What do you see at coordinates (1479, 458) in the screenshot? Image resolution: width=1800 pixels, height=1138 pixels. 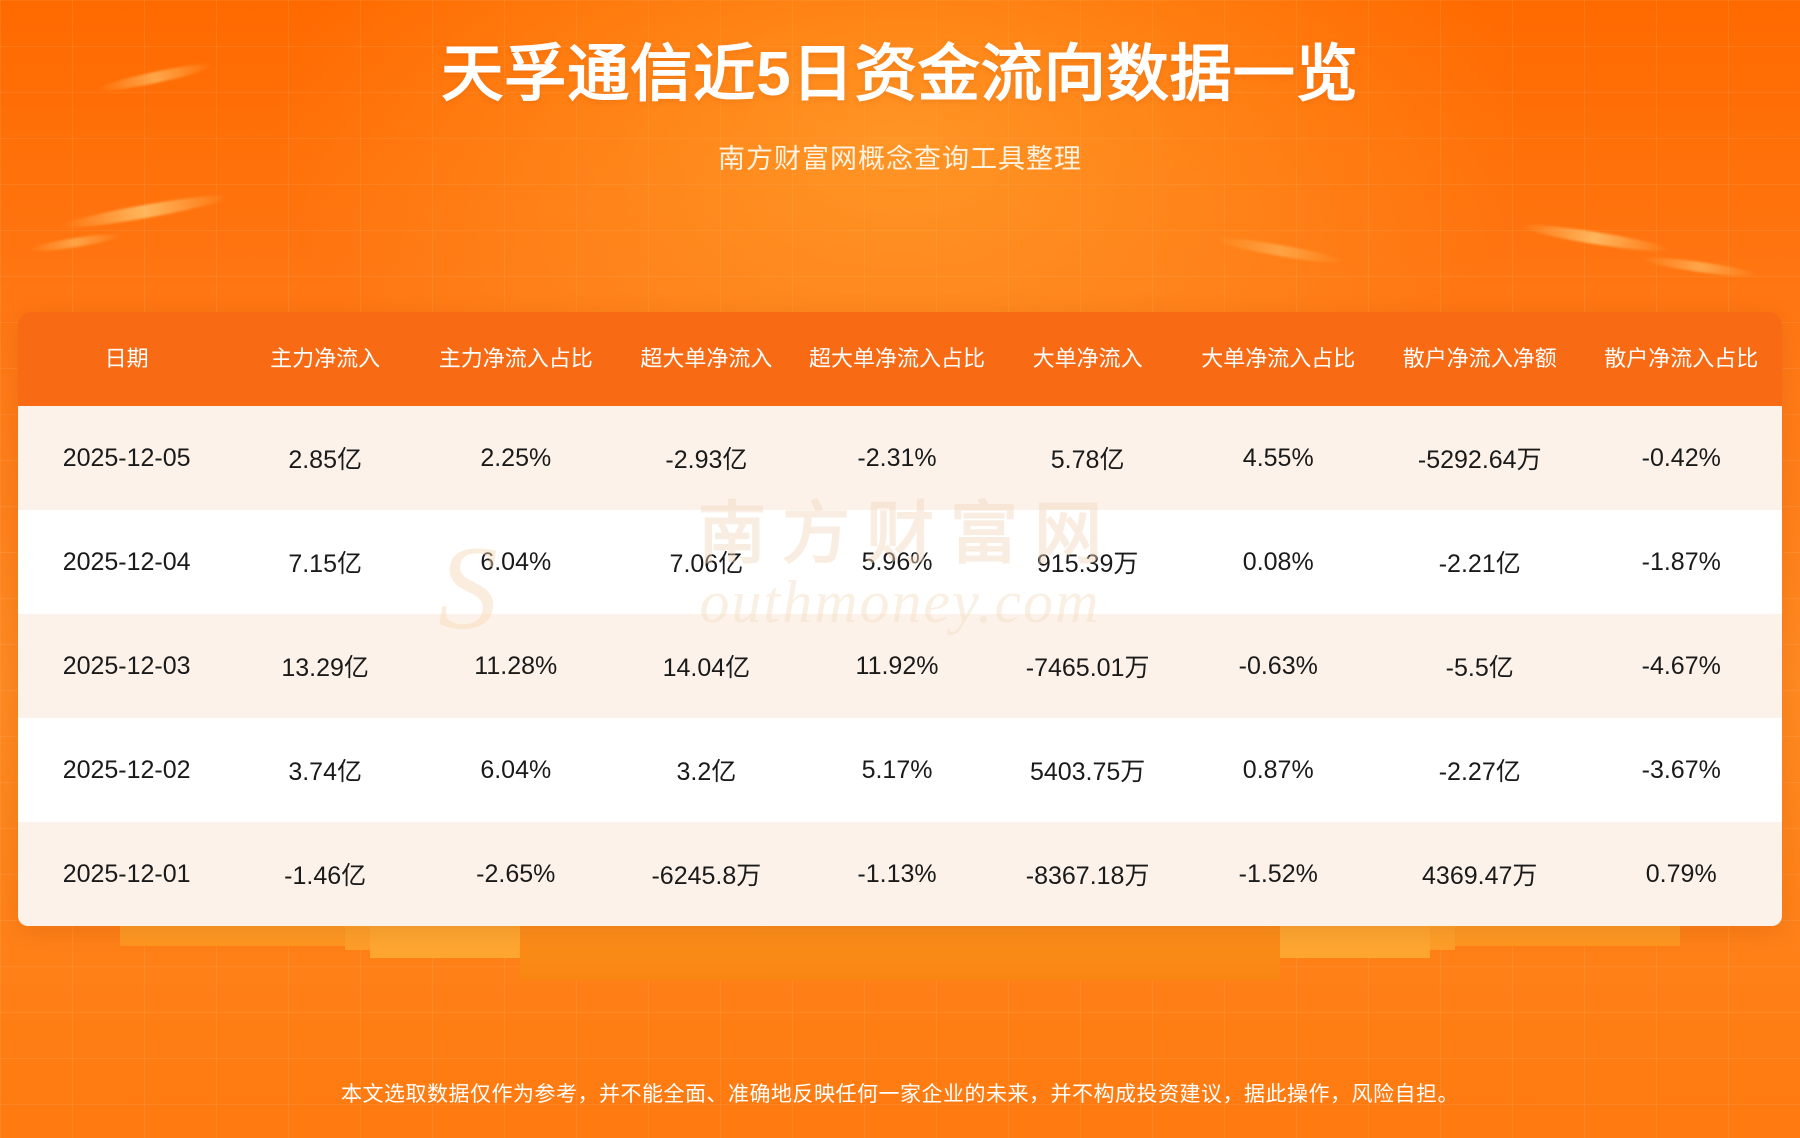 I see `cell-retail-net: -5292.64万` at bounding box center [1479, 458].